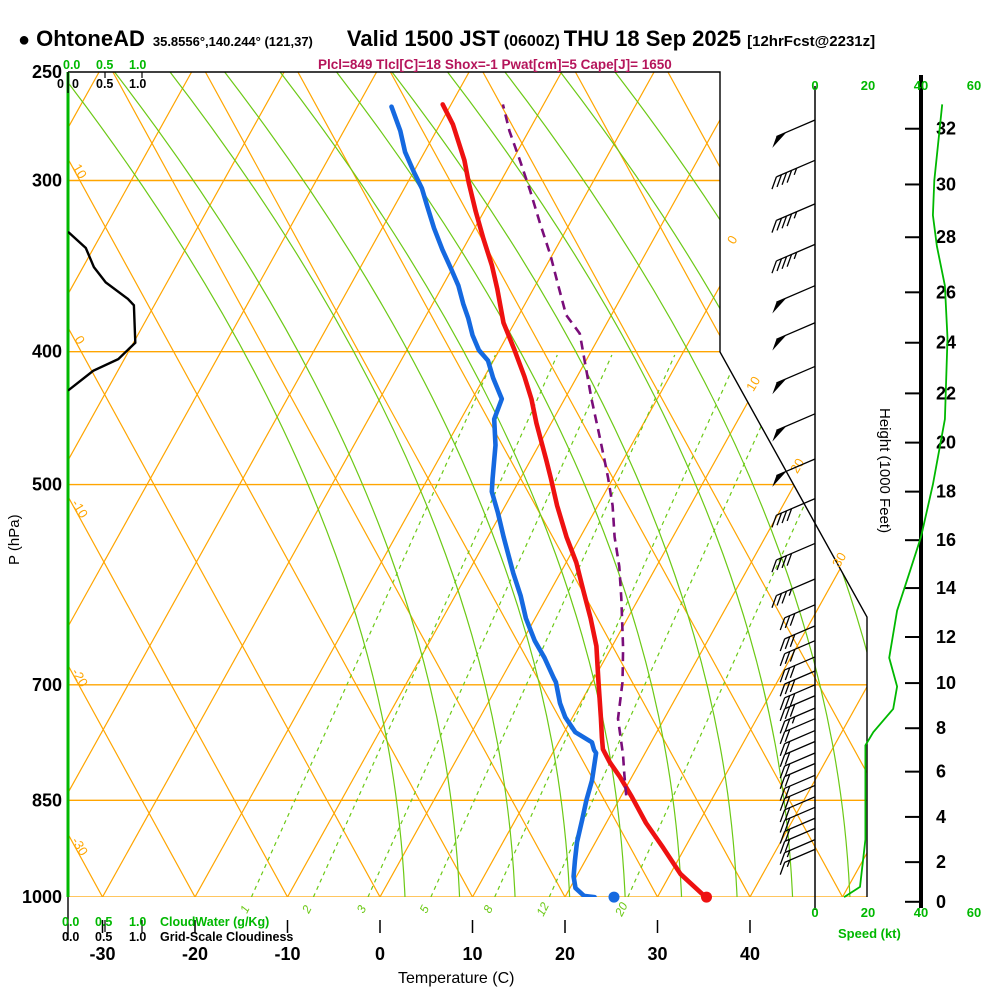 Image resolution: width=1000 pixels, height=1000 pixels. I want to click on cloudiness-scale-corner: 0, so click(60, 84).